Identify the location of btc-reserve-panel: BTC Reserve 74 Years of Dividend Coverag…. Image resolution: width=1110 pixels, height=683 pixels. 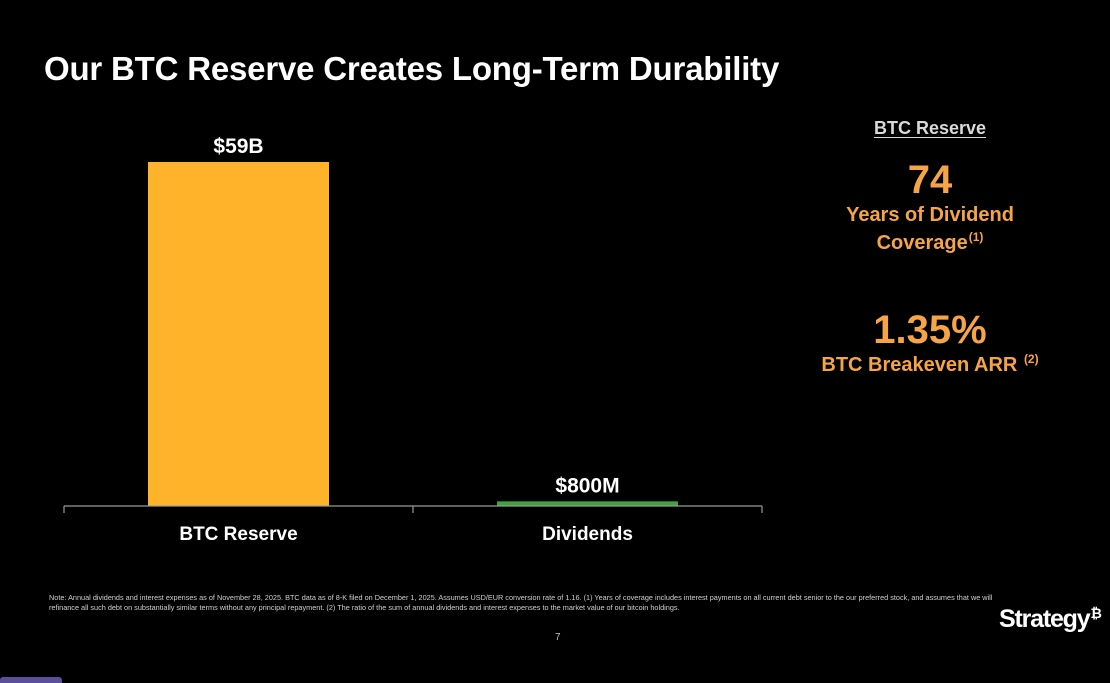
(930, 248).